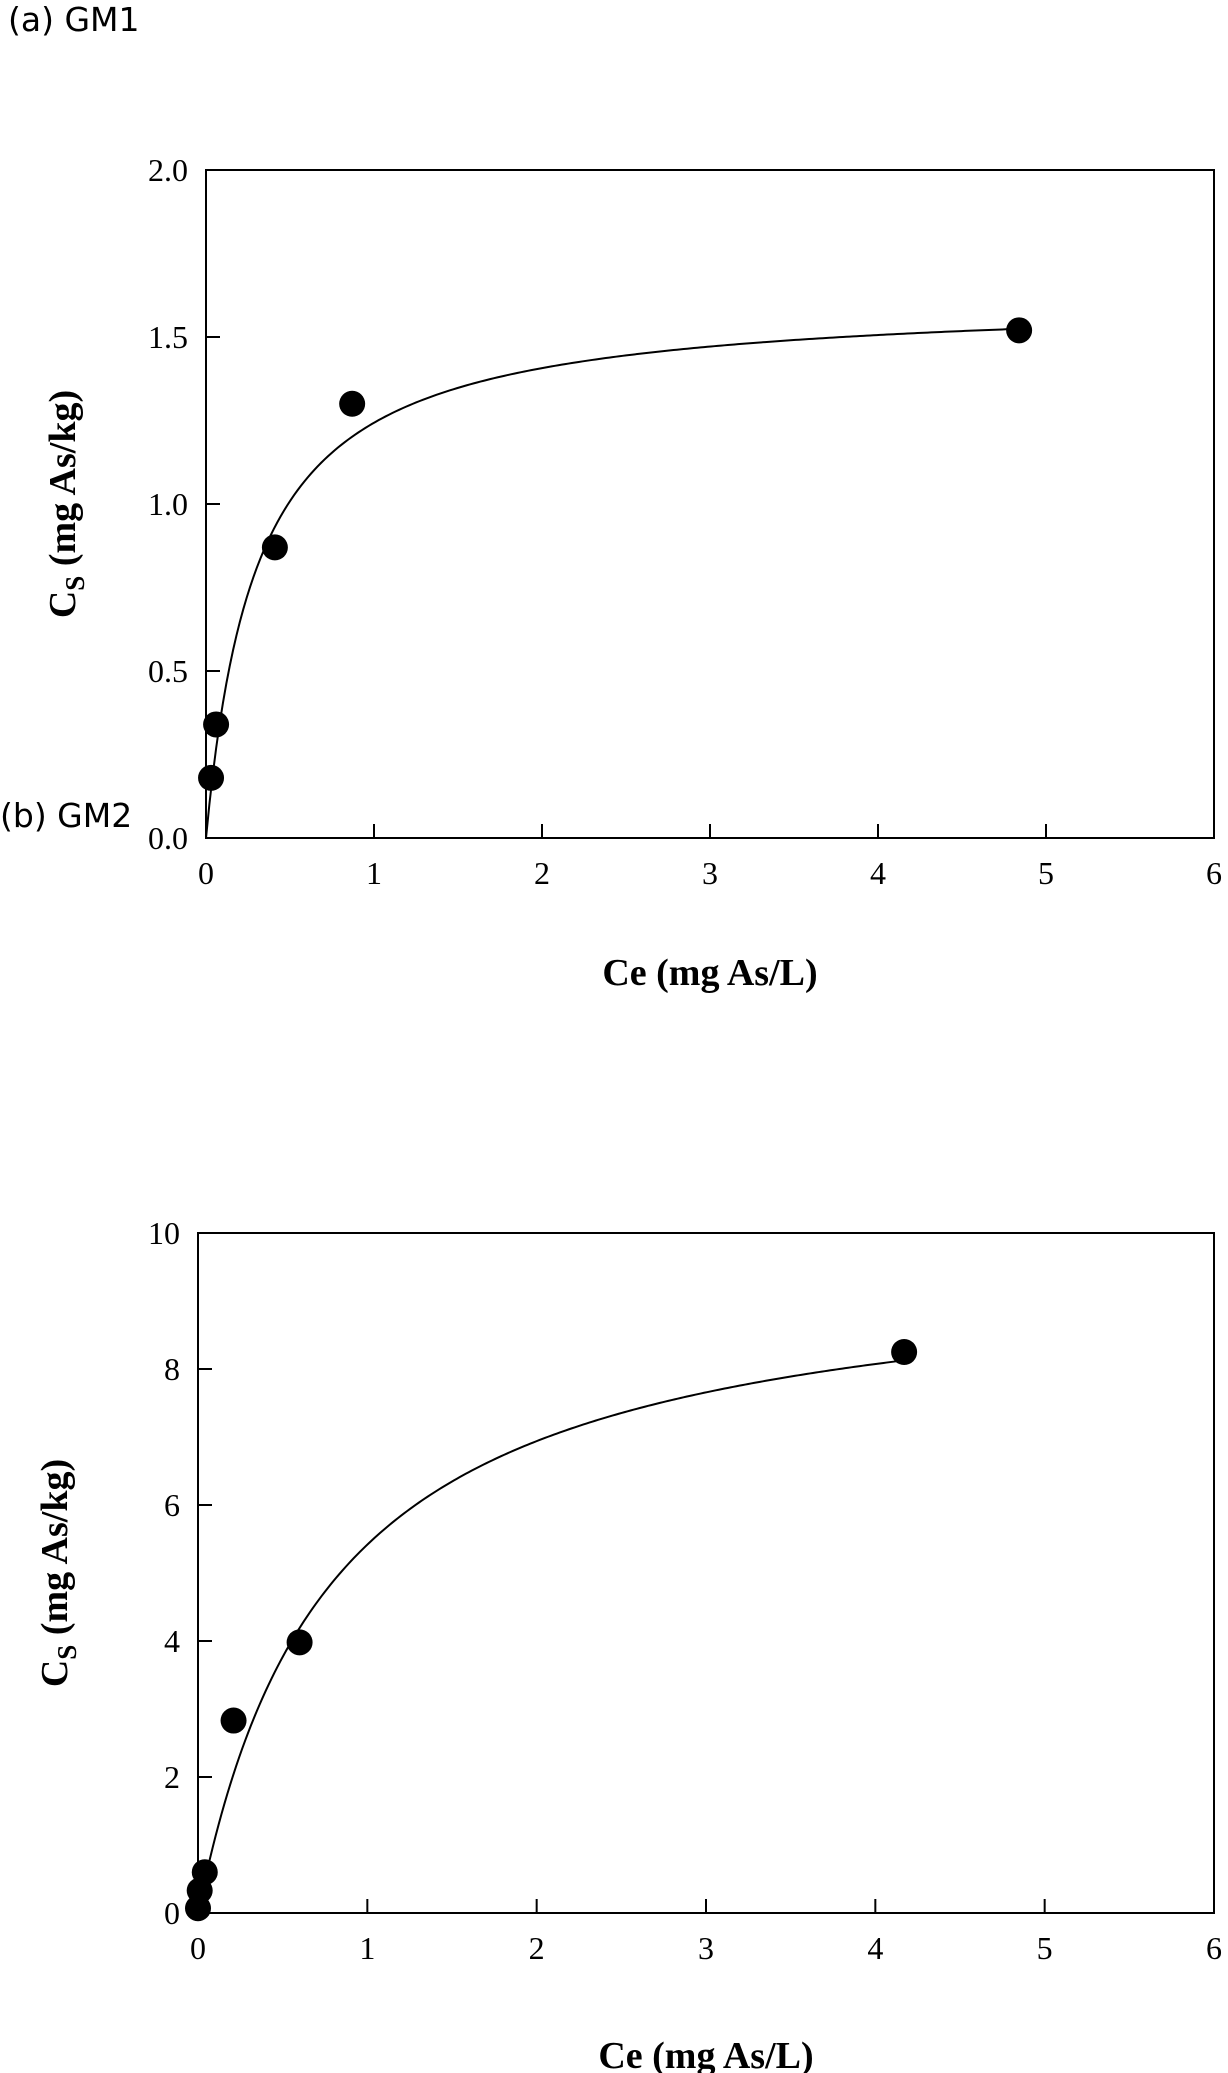 This screenshot has height=2073, width=1228. What do you see at coordinates (172, 1505) in the screenshot?
I see `chart-b-y-tick-label: 6` at bounding box center [172, 1505].